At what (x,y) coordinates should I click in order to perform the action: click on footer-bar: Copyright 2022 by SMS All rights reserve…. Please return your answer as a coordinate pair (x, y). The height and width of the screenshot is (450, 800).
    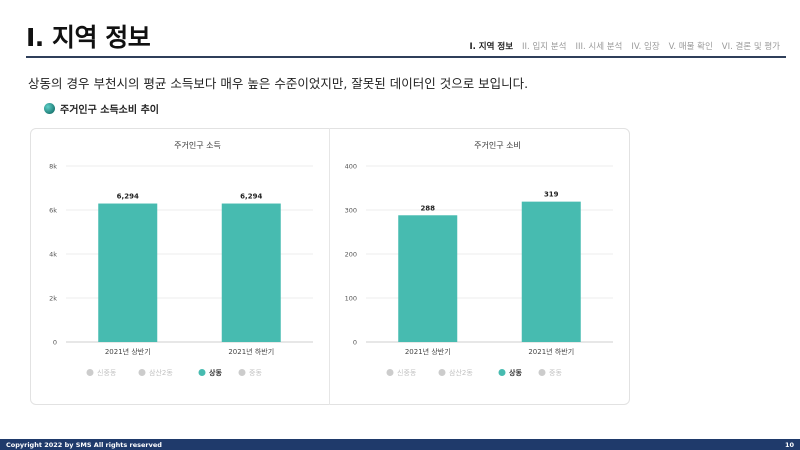
    Looking at the image, I should click on (400, 444).